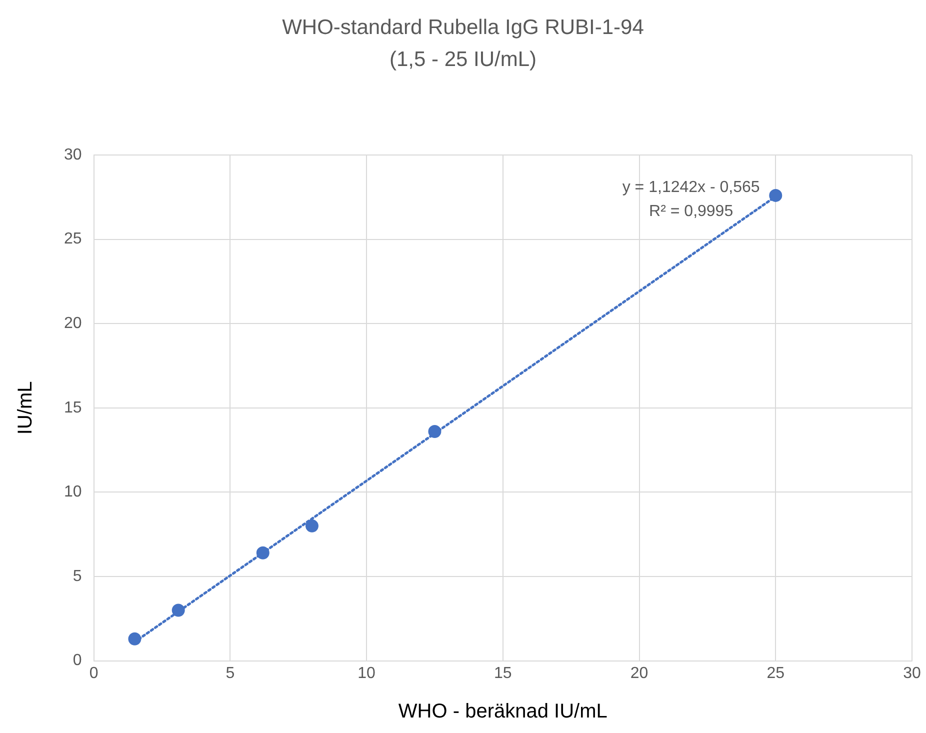 The image size is (926, 733). Describe the element at coordinates (25, 408) in the screenshot. I see `y-axis-title: IU/mL` at that location.